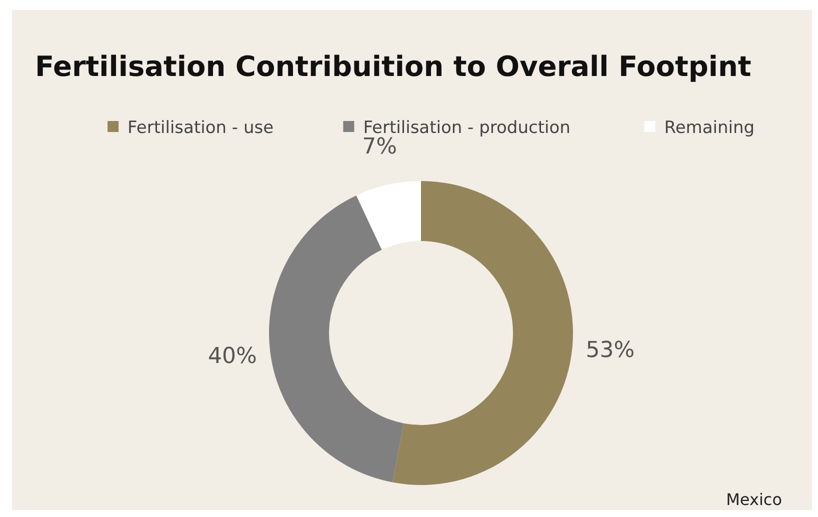 The width and height of the screenshot is (818, 517). I want to click on legend-label: Fertilisation - use, so click(201, 128).